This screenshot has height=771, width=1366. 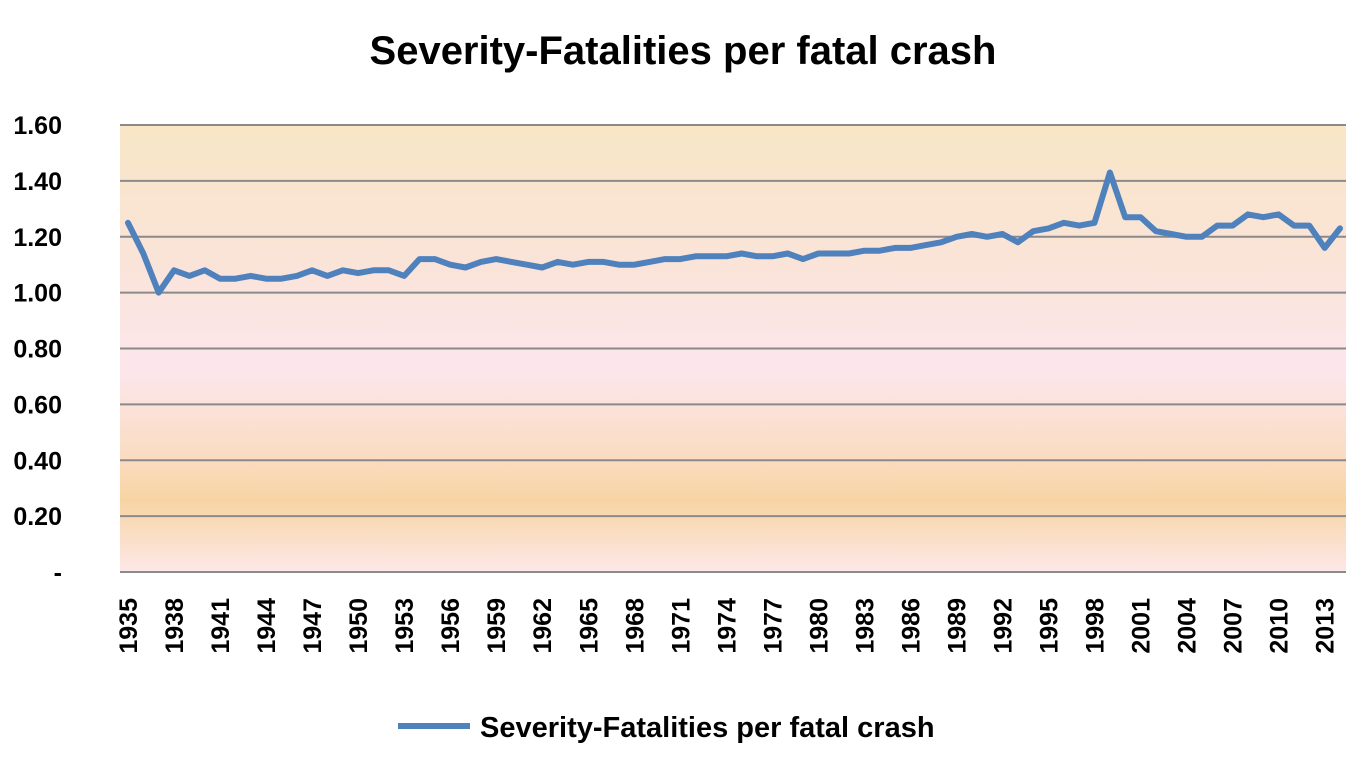 I want to click on x-tick-label: 1980, so click(x=819, y=626).